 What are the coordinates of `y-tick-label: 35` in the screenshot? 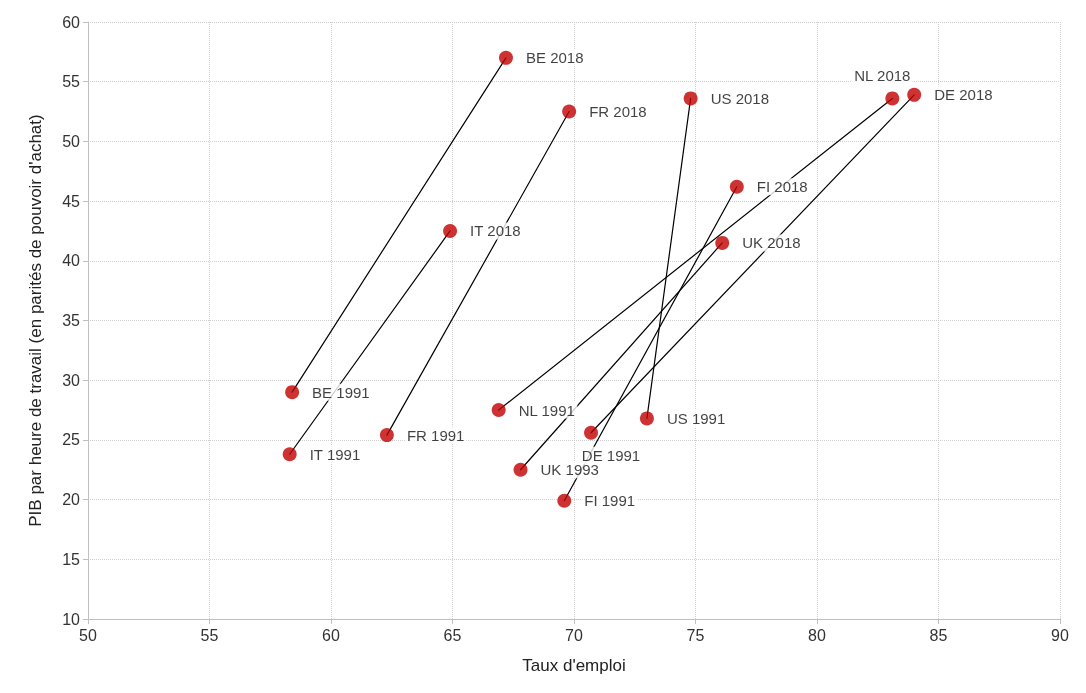 It's located at (71, 320).